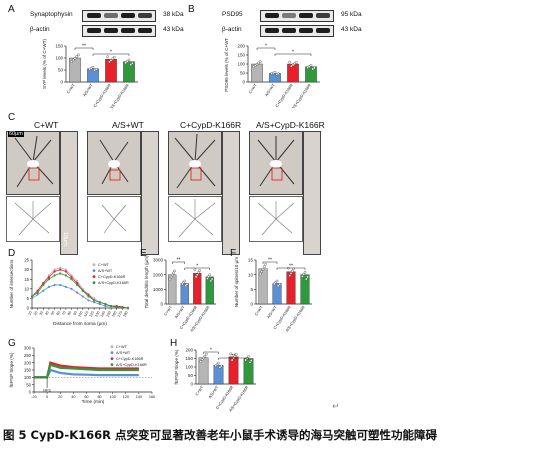 This screenshot has height=451, width=548. Describe the element at coordinates (191, 9) in the screenshot. I see `panel-letter-b: B` at that location.